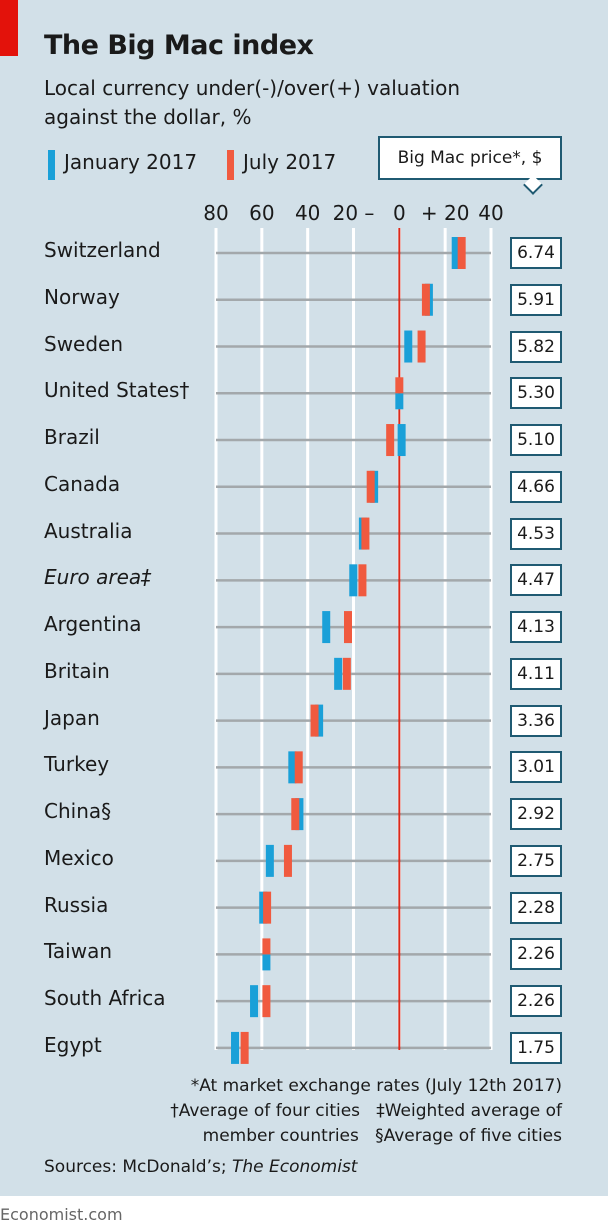 Image resolution: width=608 pixels, height=1232 pixels. Describe the element at coordinates (105, 998) in the screenshot. I see `country-label: South Africa` at that location.